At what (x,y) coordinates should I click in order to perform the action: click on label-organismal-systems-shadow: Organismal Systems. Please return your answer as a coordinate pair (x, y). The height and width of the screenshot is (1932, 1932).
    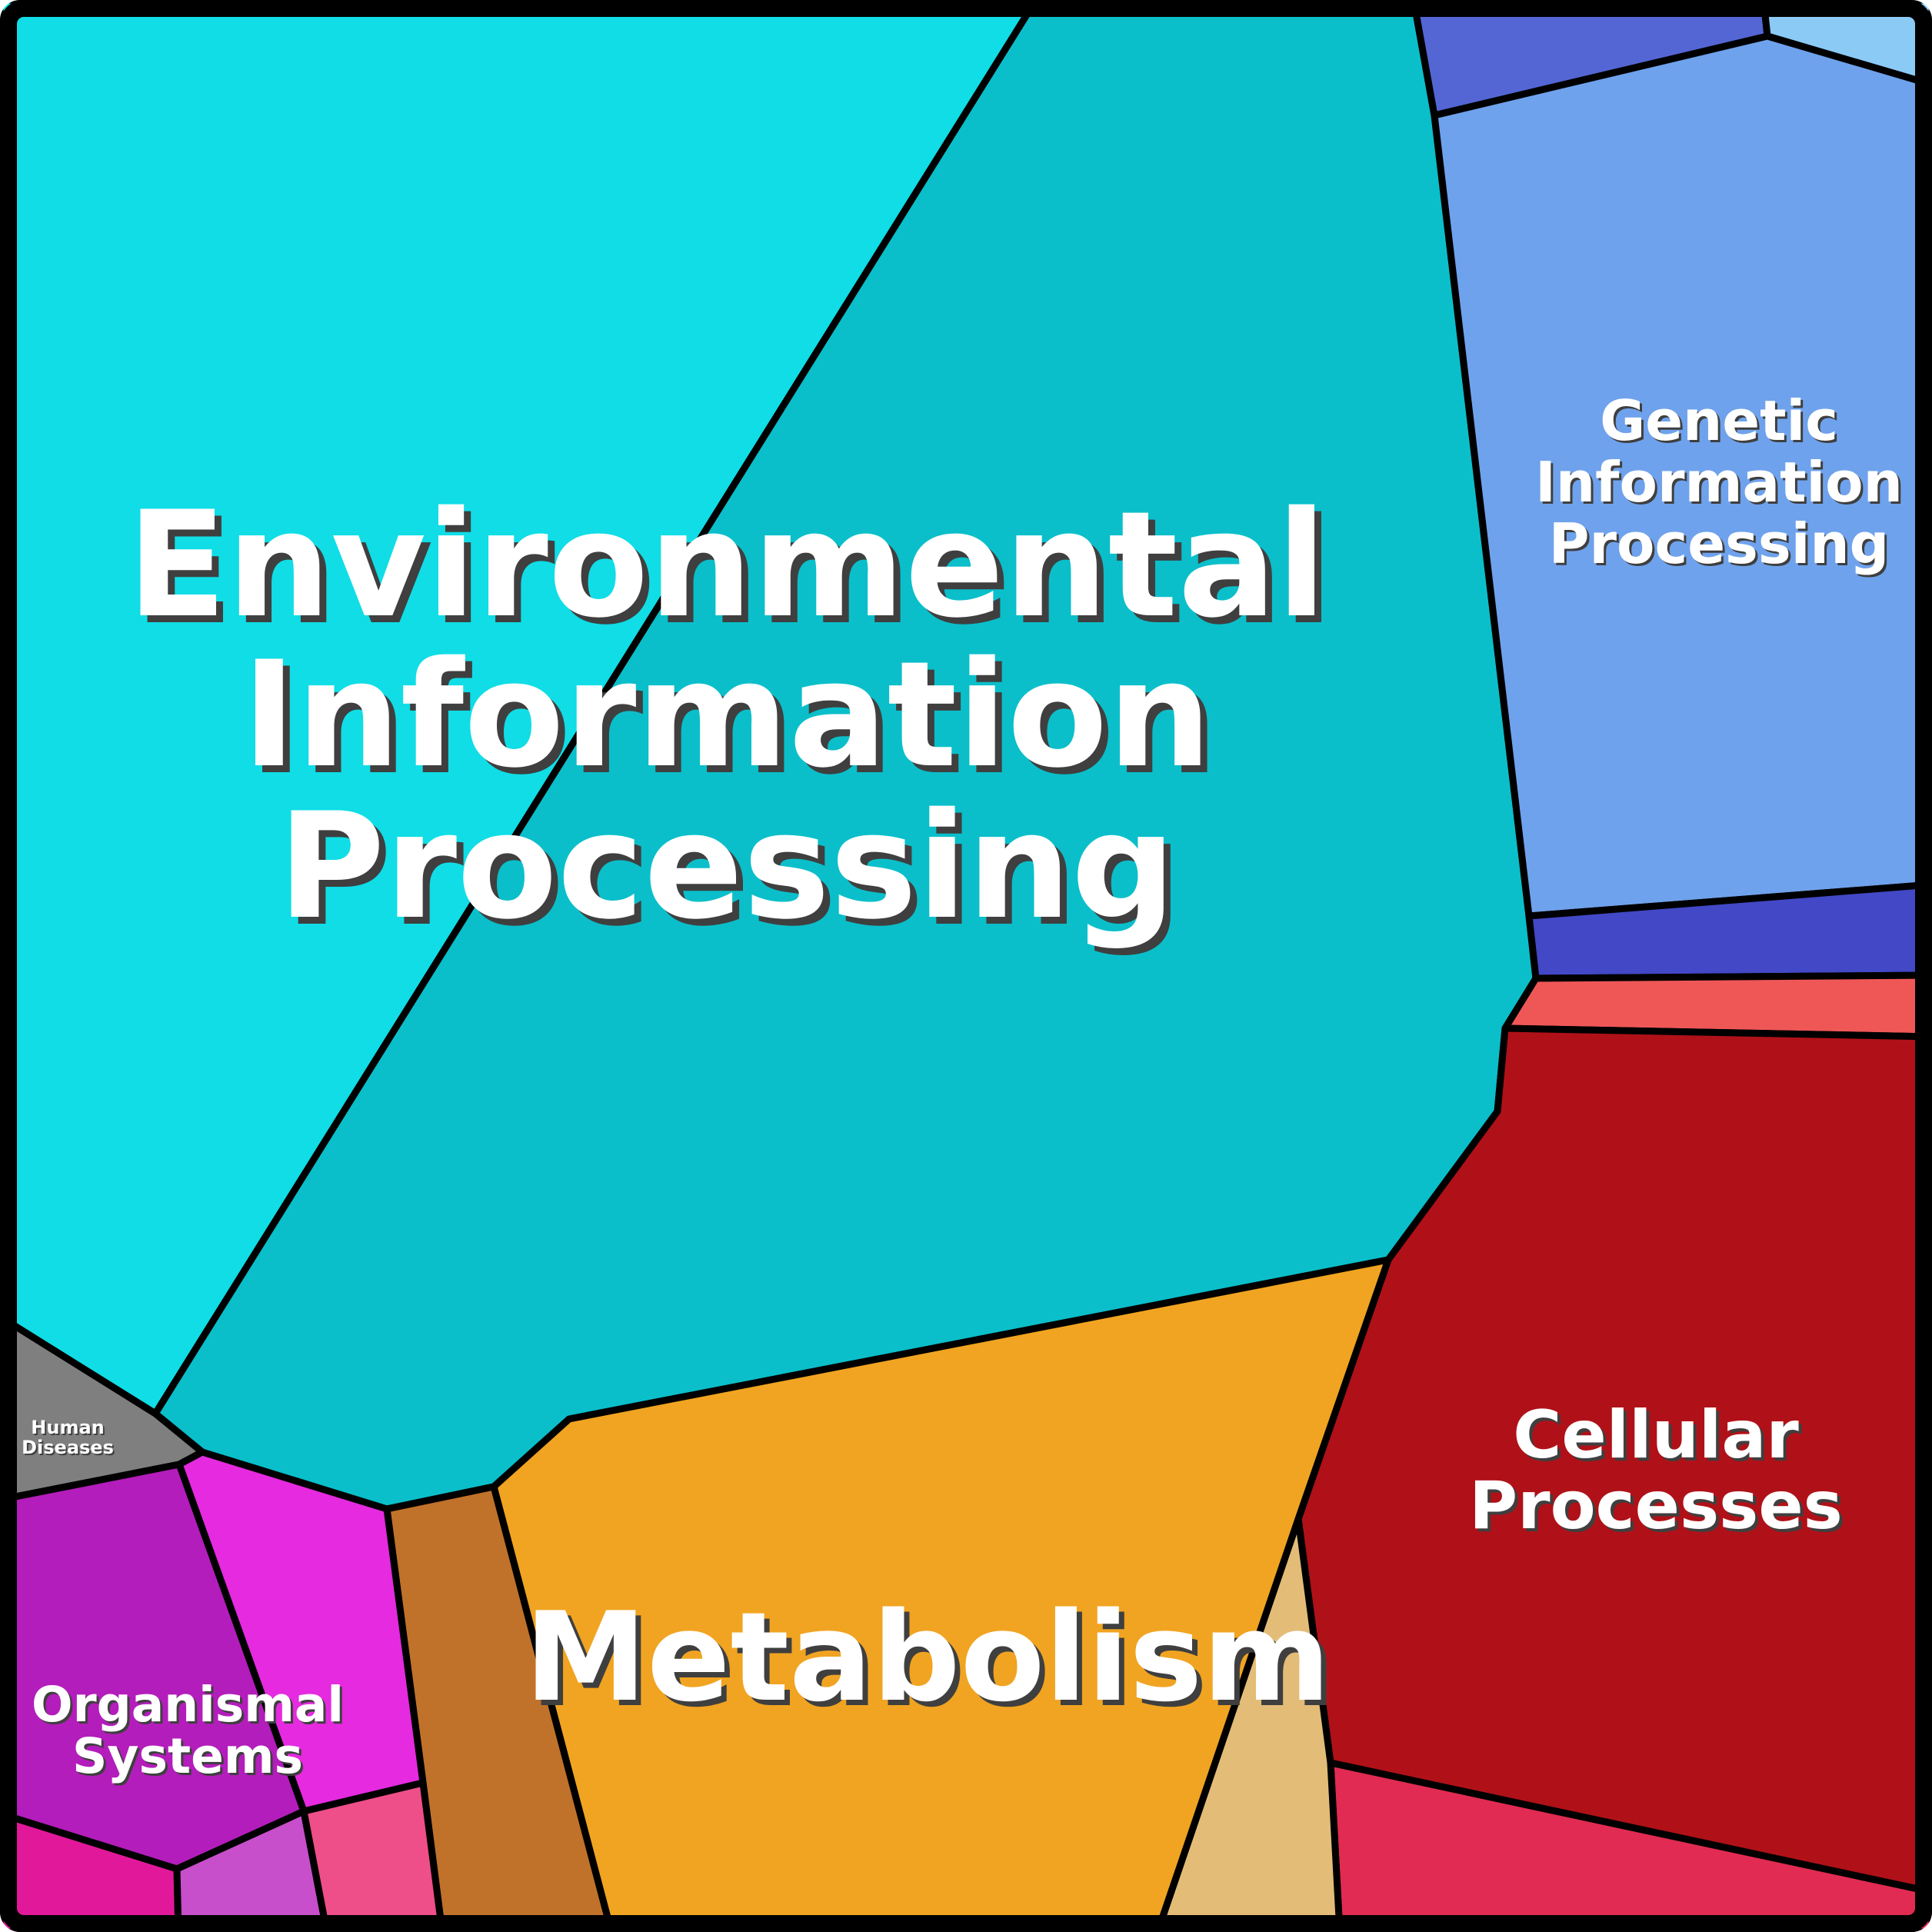
    Looking at the image, I should click on (190, 1733).